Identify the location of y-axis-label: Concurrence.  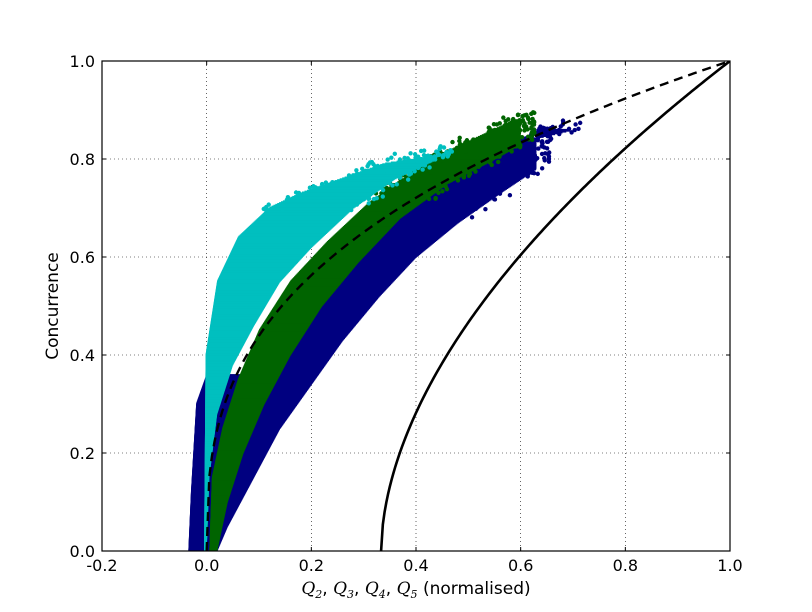
(53, 306).